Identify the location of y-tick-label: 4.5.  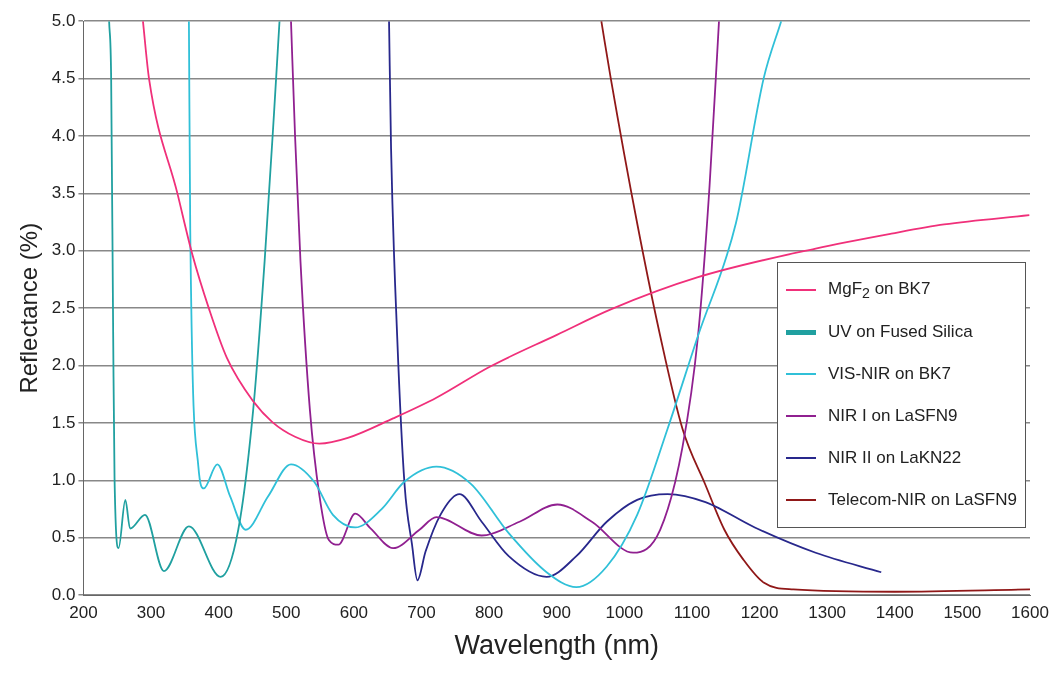
(63, 78).